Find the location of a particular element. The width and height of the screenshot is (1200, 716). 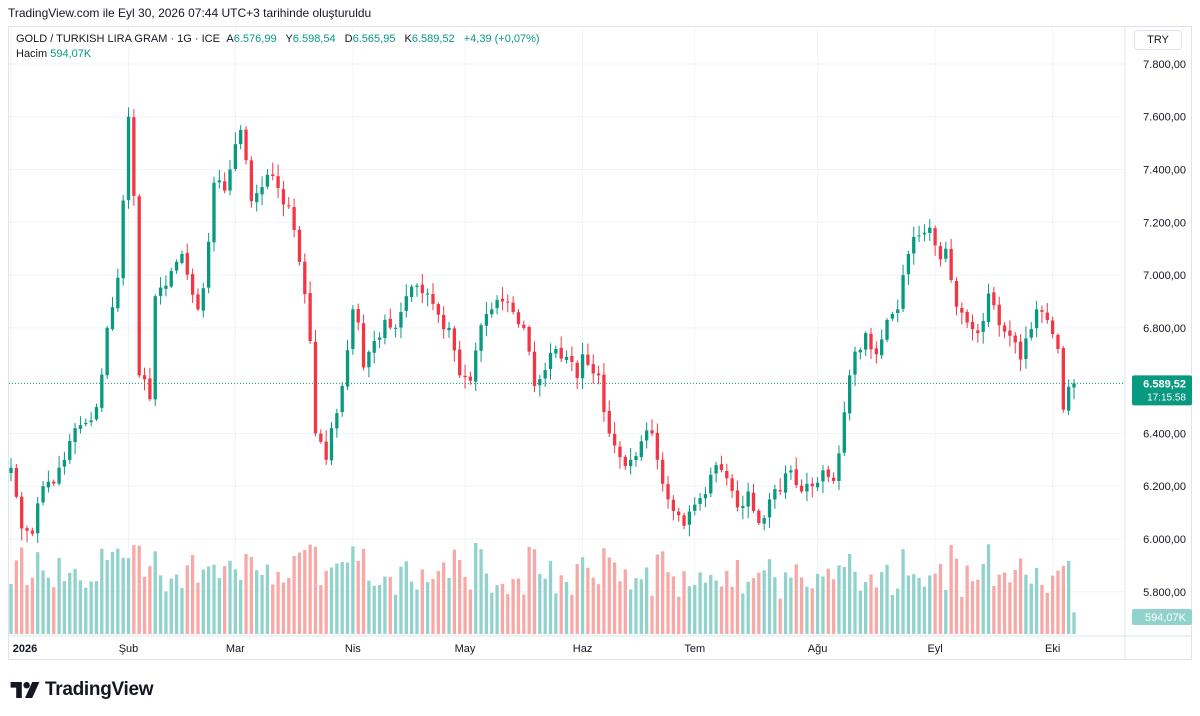

x-tick-label: Nis is located at coordinates (353, 649).